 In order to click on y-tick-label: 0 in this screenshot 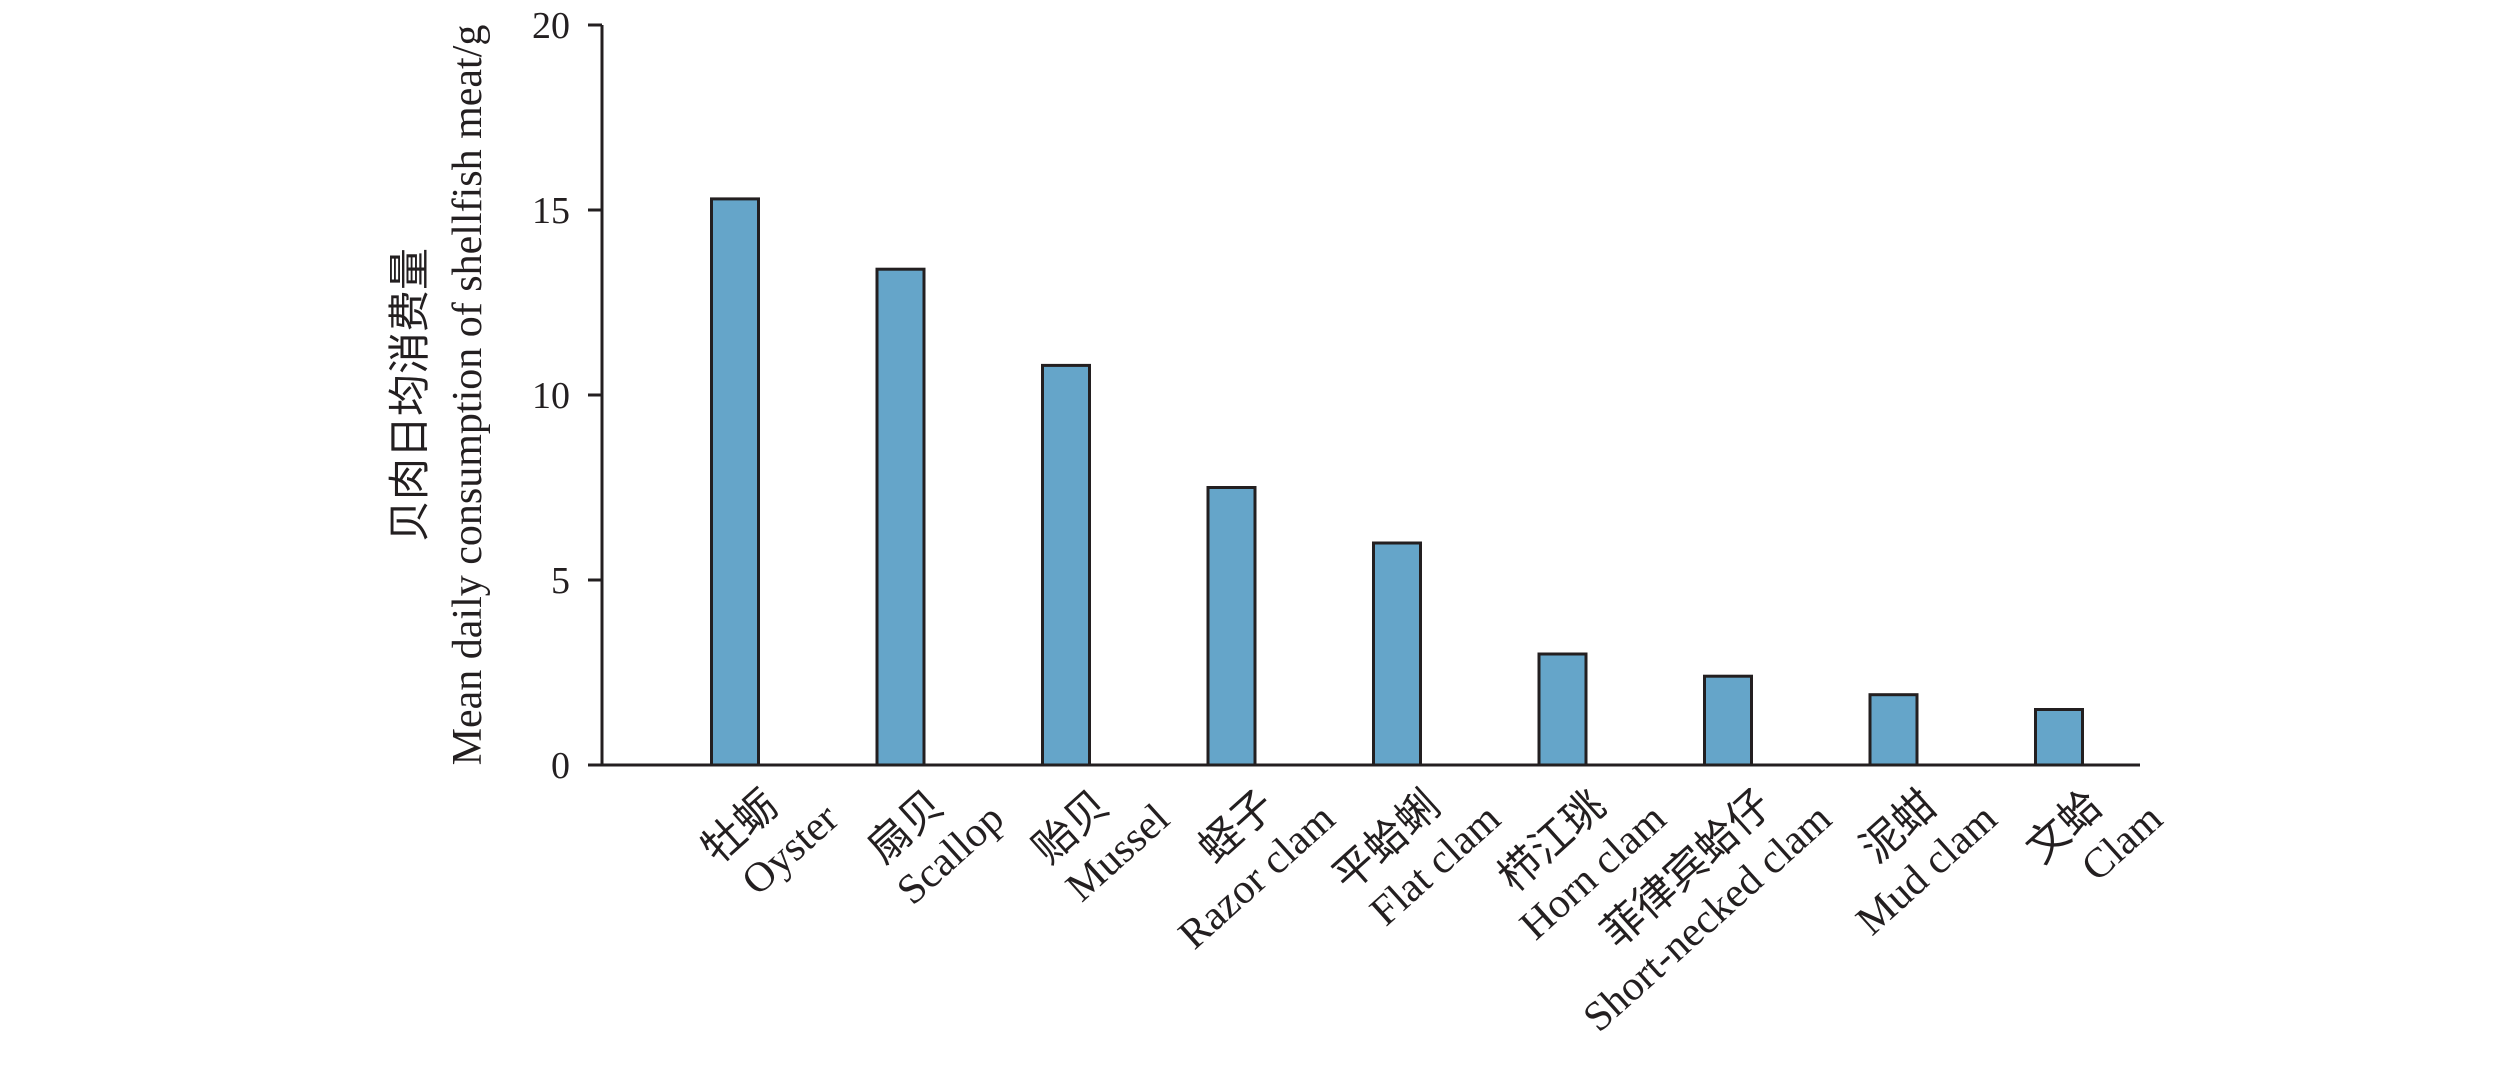, I will do `click(560, 766)`.